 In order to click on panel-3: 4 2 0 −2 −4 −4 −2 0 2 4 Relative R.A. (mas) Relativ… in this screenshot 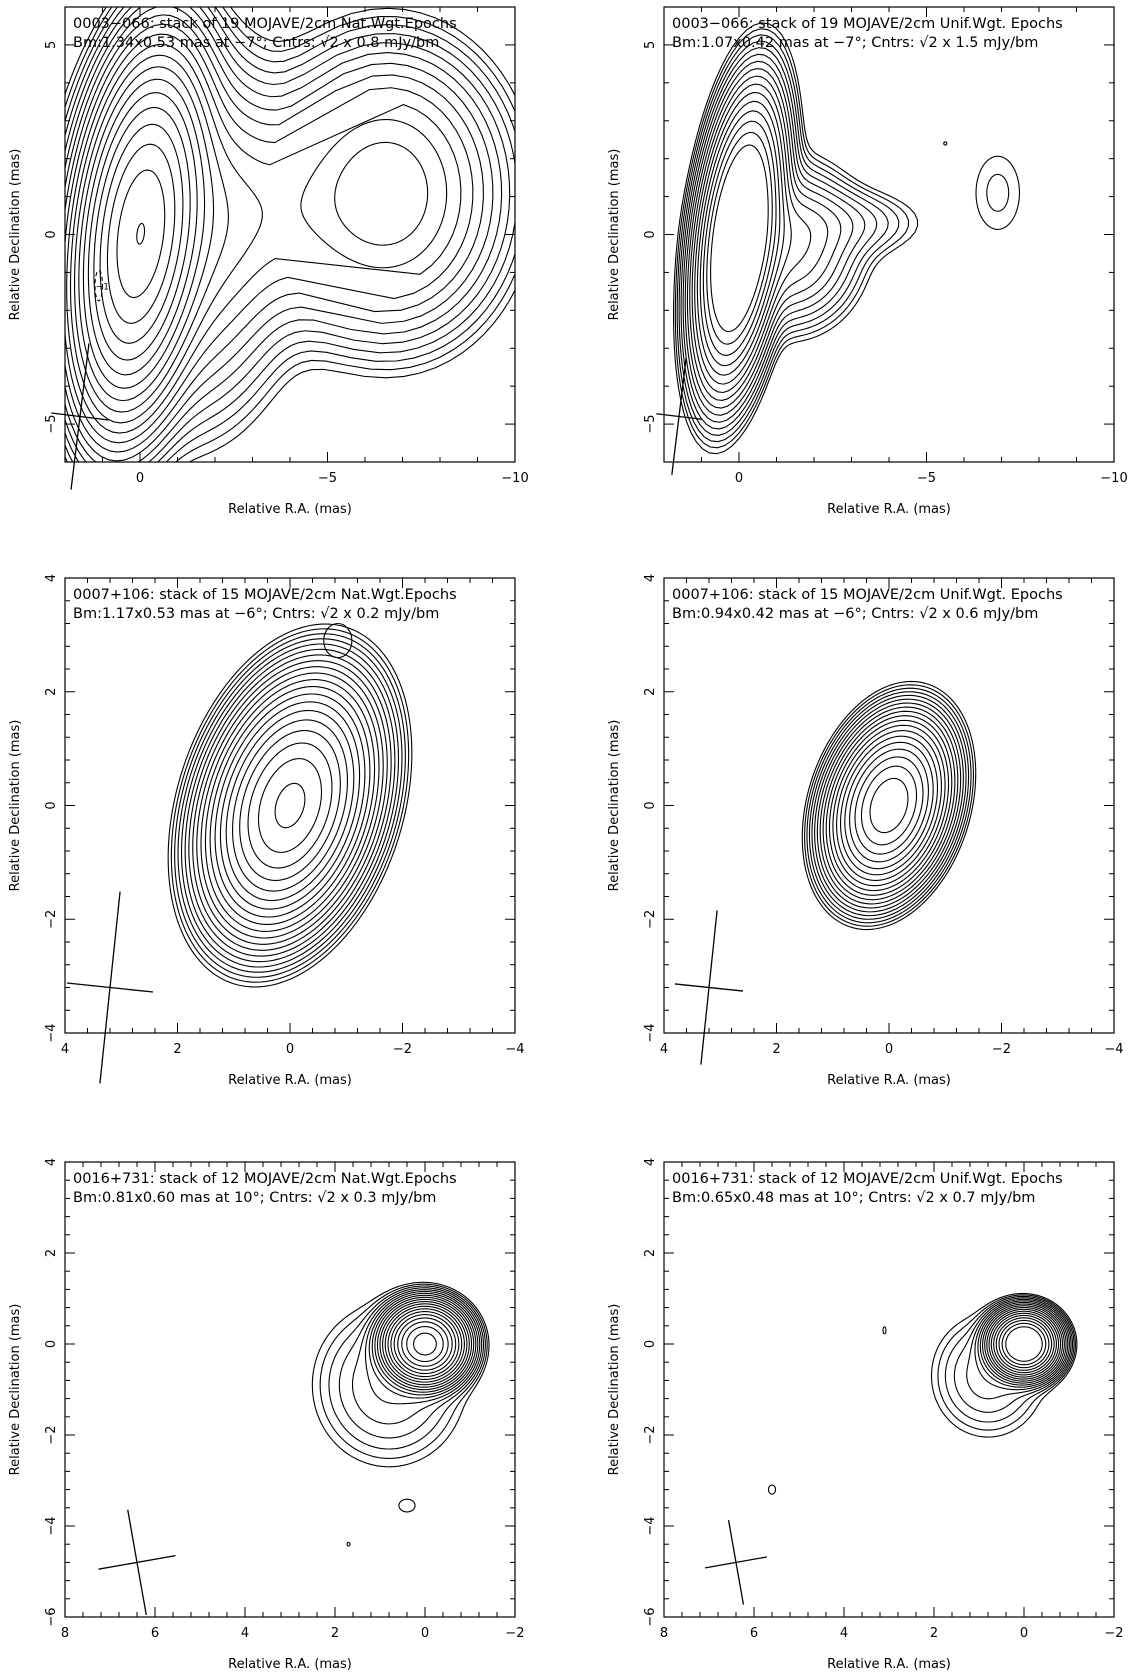, I will do `click(266, 831)`.